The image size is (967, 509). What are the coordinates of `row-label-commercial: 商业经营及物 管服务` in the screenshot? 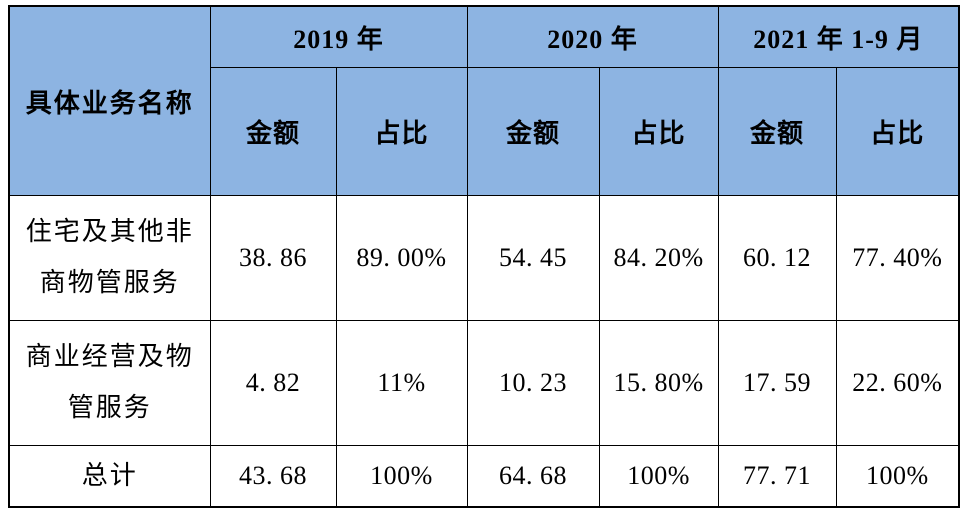 It's located at (109, 383).